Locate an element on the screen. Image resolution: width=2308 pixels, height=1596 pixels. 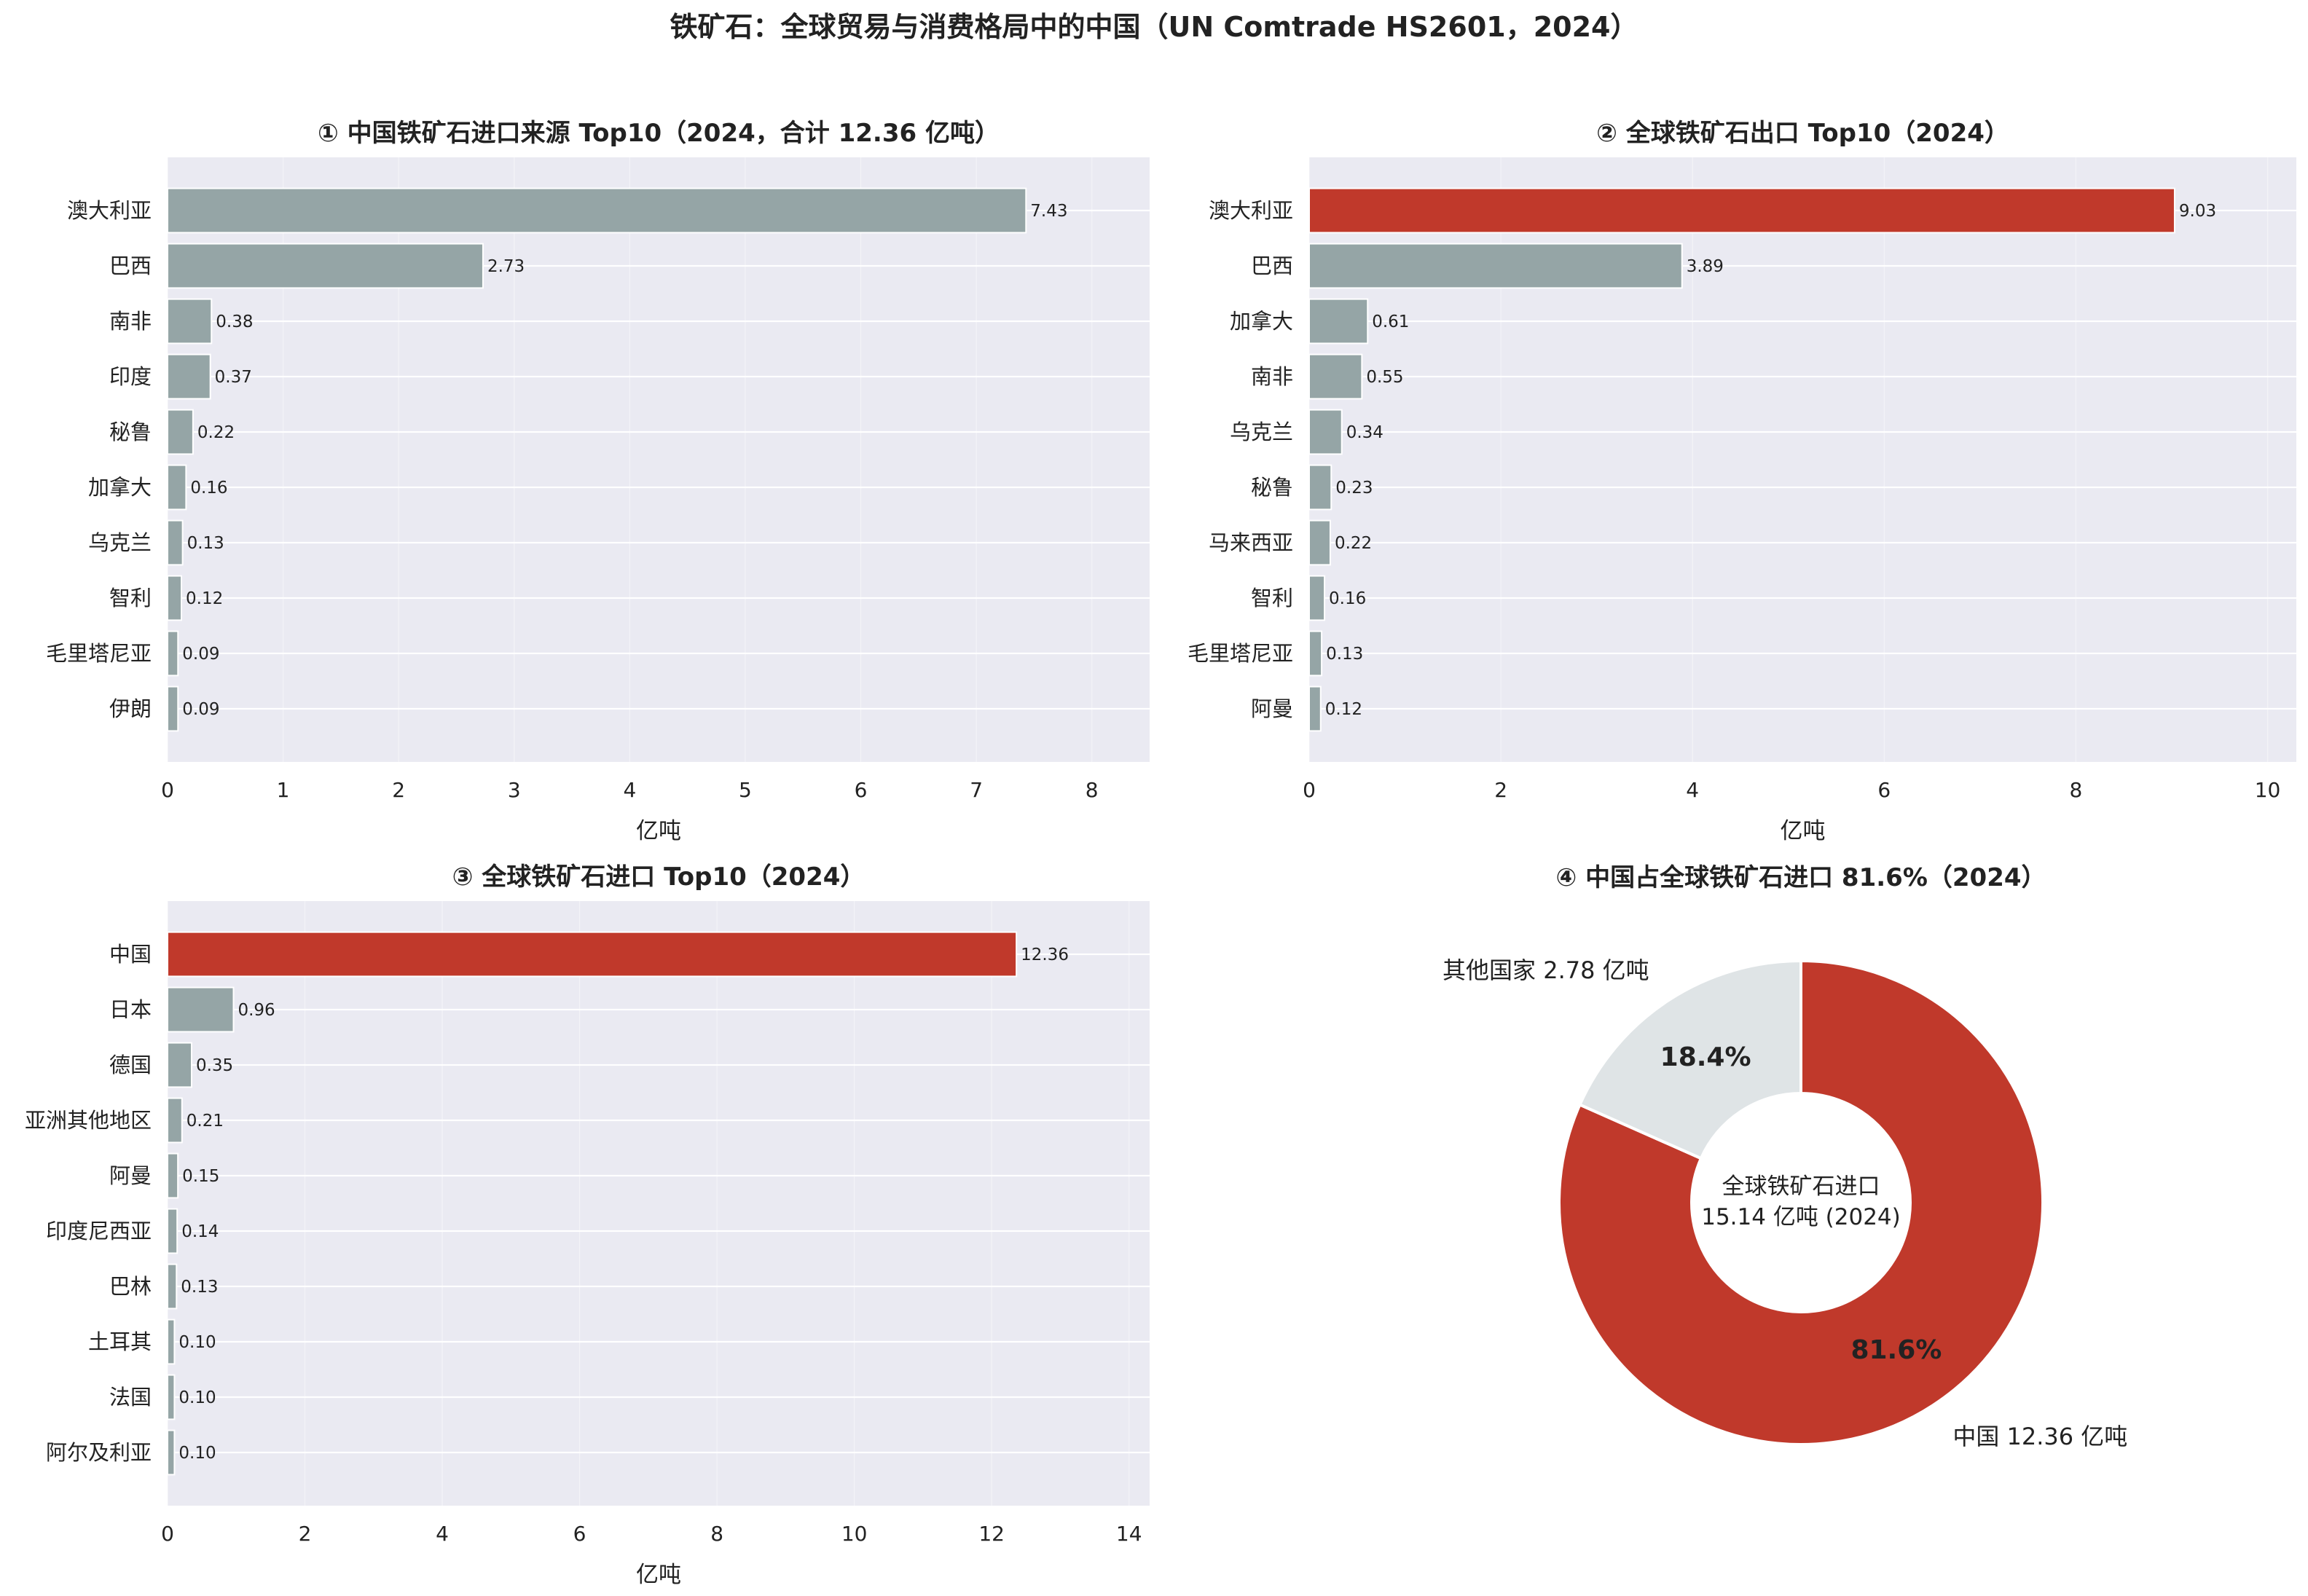
category-label: 乌克兰 is located at coordinates (1261, 432).